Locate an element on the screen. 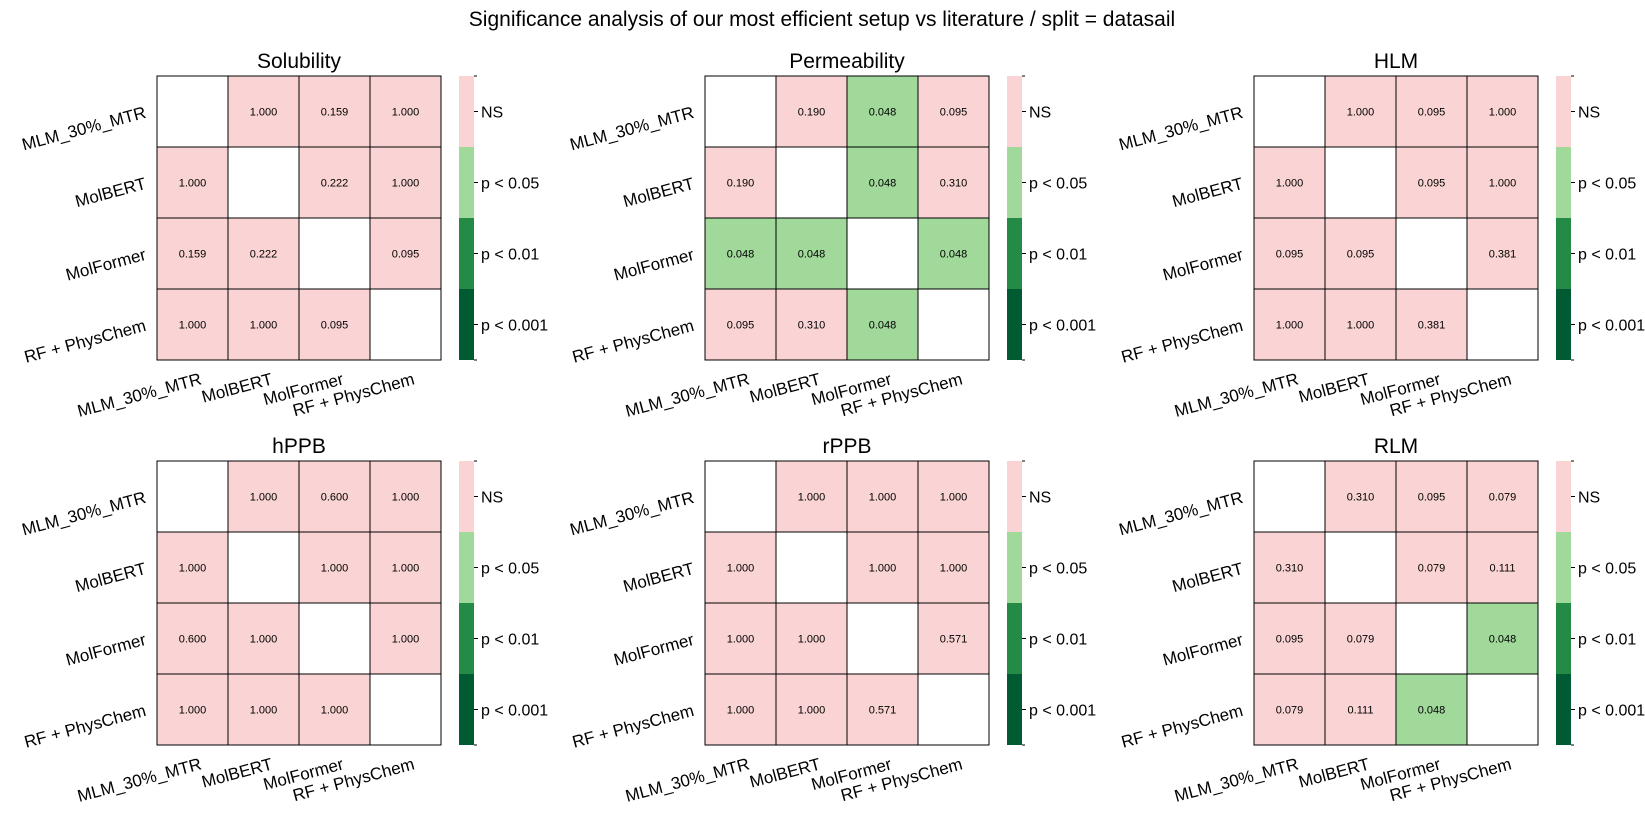 The width and height of the screenshot is (1645, 826). cell-value-label: 0.222 is located at coordinates (264, 255).